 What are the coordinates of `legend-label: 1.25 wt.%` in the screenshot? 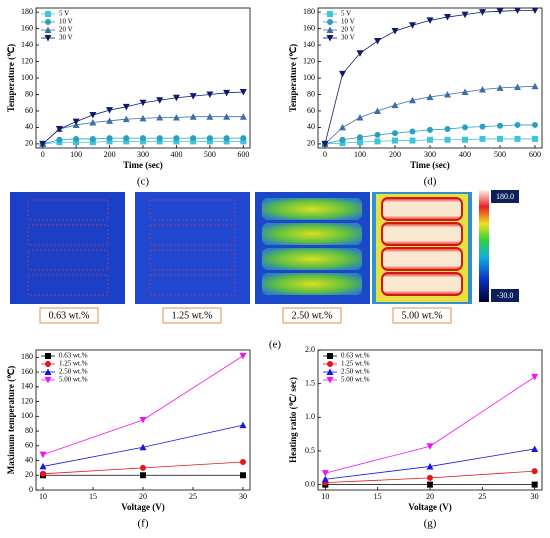 It's located at (73, 364).